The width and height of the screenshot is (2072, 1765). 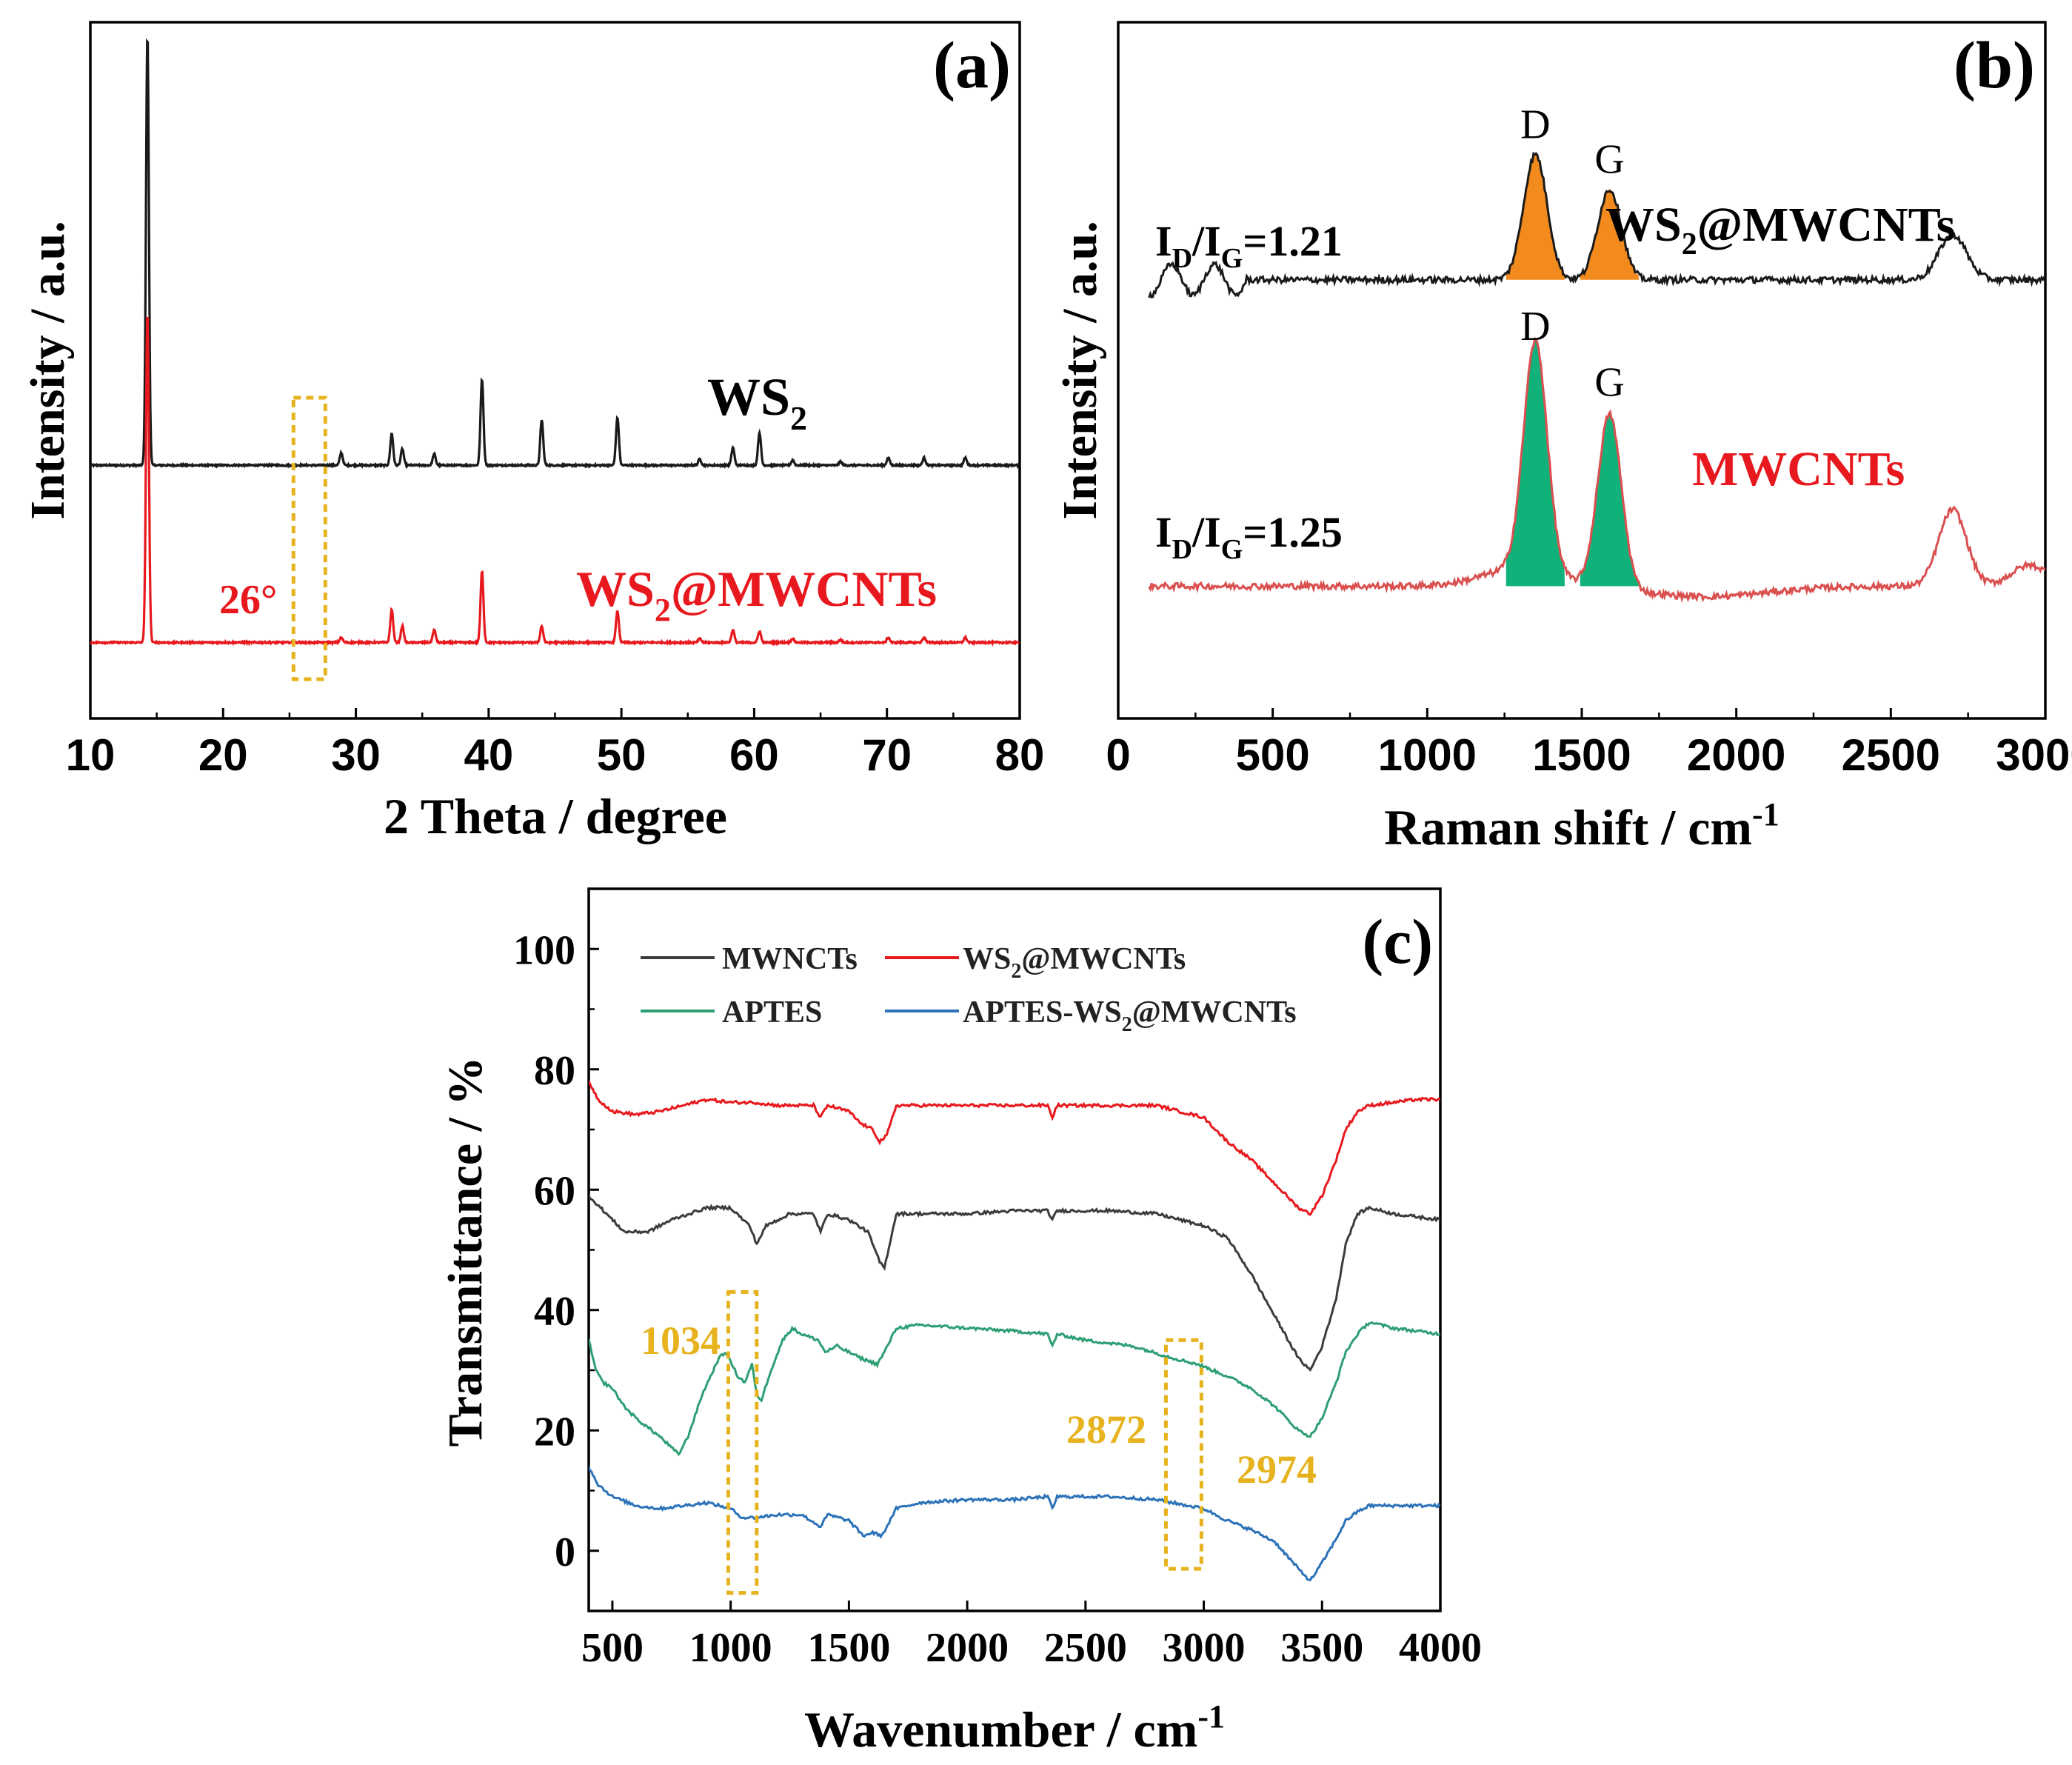 What do you see at coordinates (309, 538) in the screenshot?
I see `xrd-26deg-highlight-box` at bounding box center [309, 538].